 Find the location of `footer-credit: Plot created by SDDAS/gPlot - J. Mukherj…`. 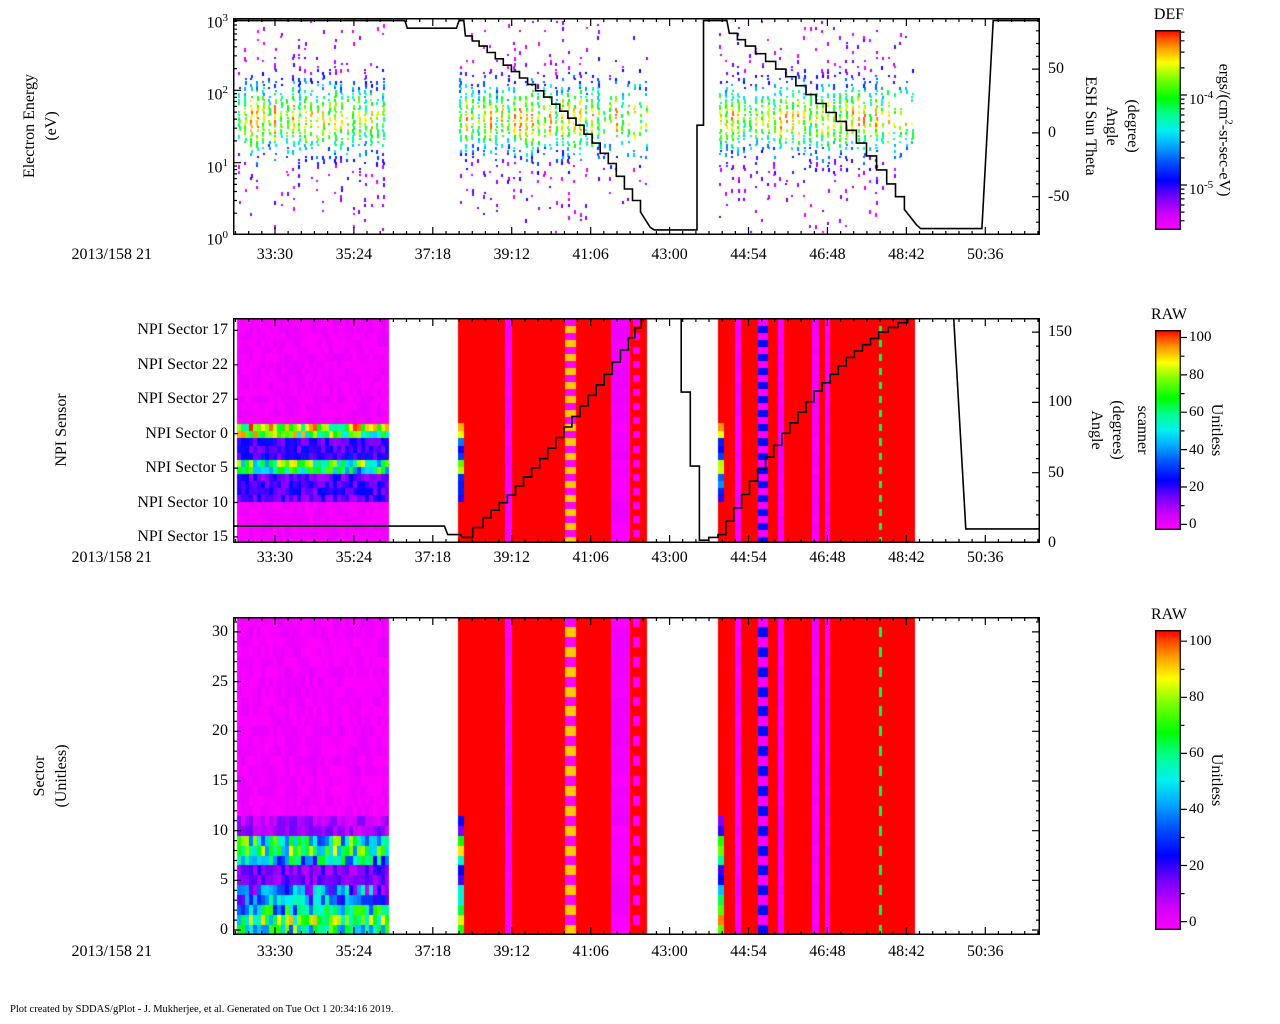

footer-credit: Plot created by SDDAS/gPlot - J. Mukherj… is located at coordinates (202, 1009).